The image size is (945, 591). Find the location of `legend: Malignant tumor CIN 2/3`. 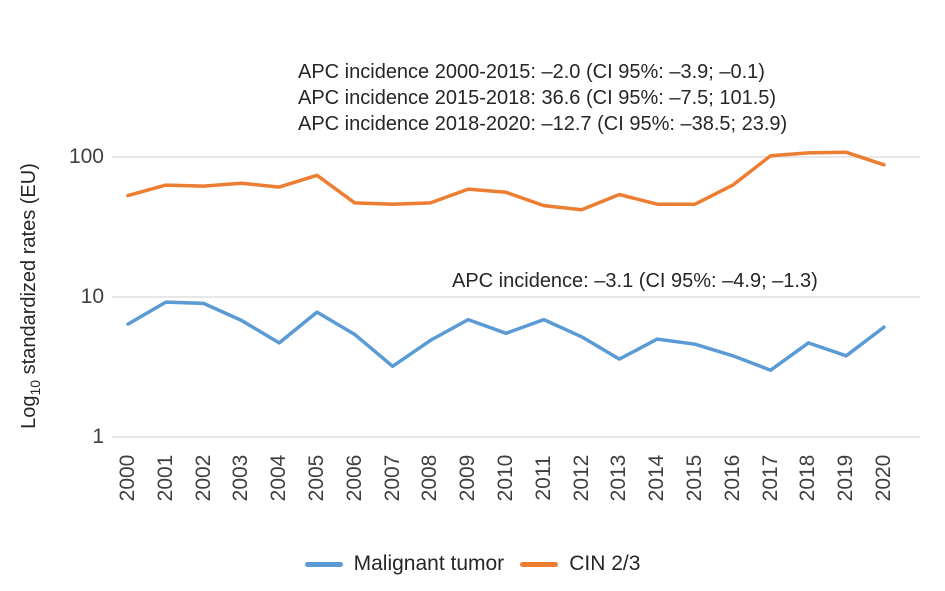

legend: Malignant tumor CIN 2/3 is located at coordinates (472, 564).